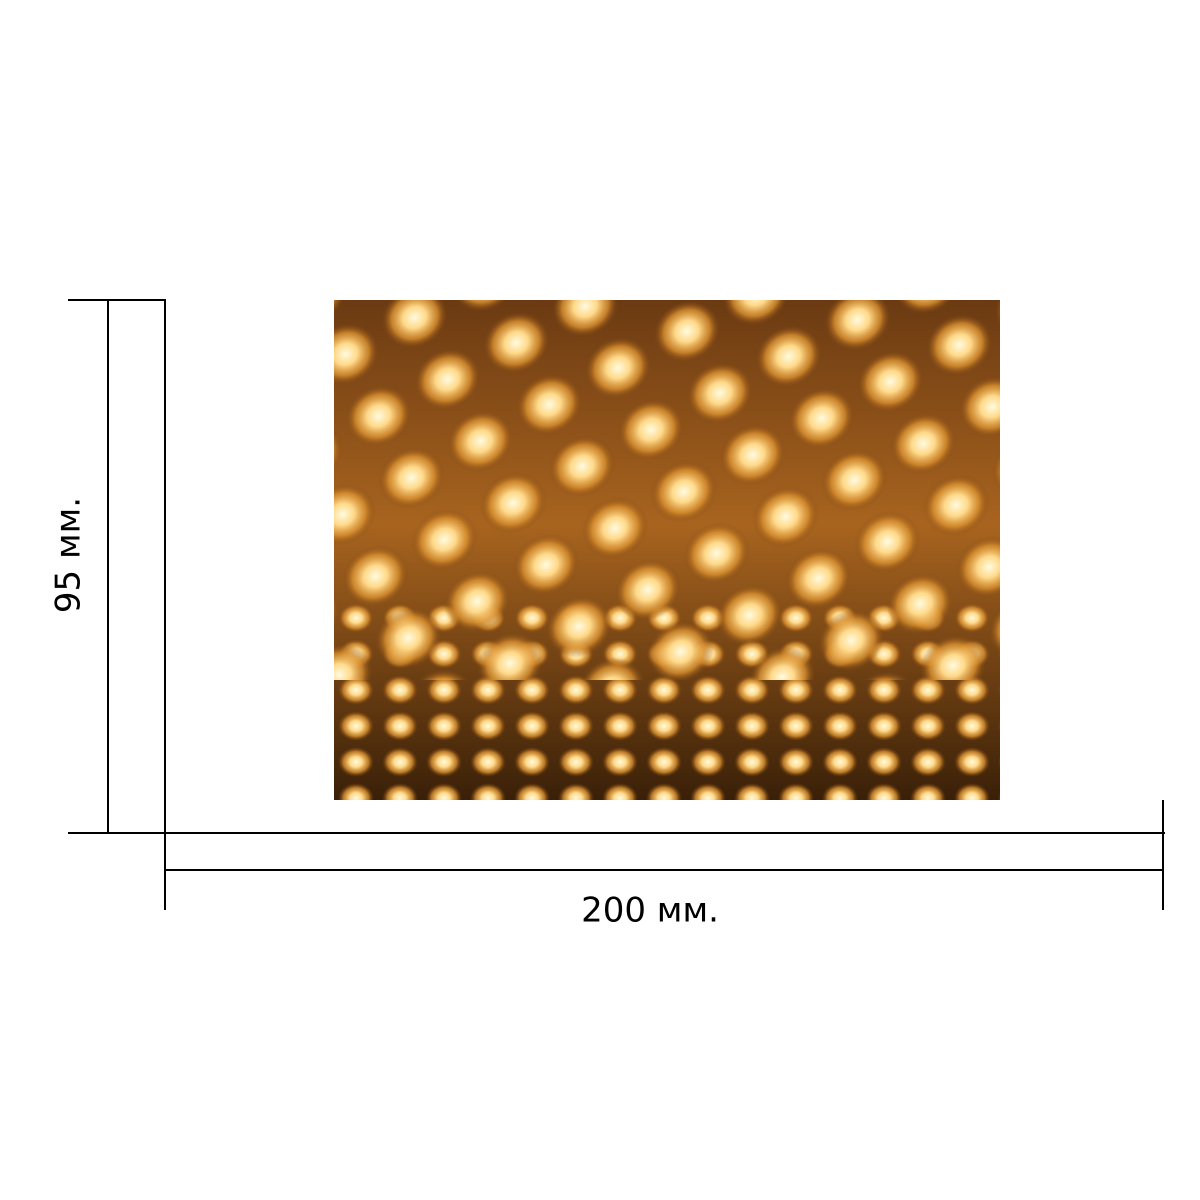  What do you see at coordinates (650, 911) in the screenshot?
I see `width-label: 200 мм.` at bounding box center [650, 911].